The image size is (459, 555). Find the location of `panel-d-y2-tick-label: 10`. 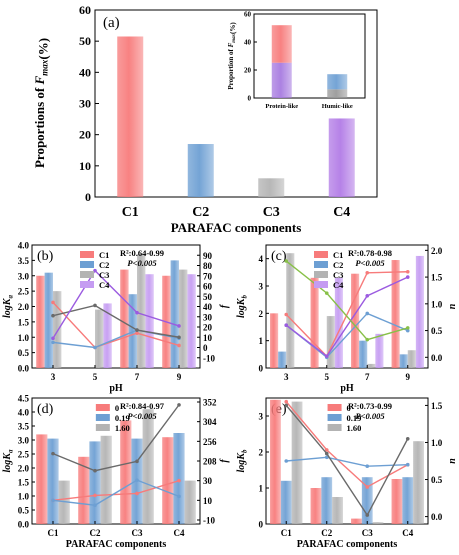

panel-d-y2-tick-label: 10 is located at coordinates (208, 501).